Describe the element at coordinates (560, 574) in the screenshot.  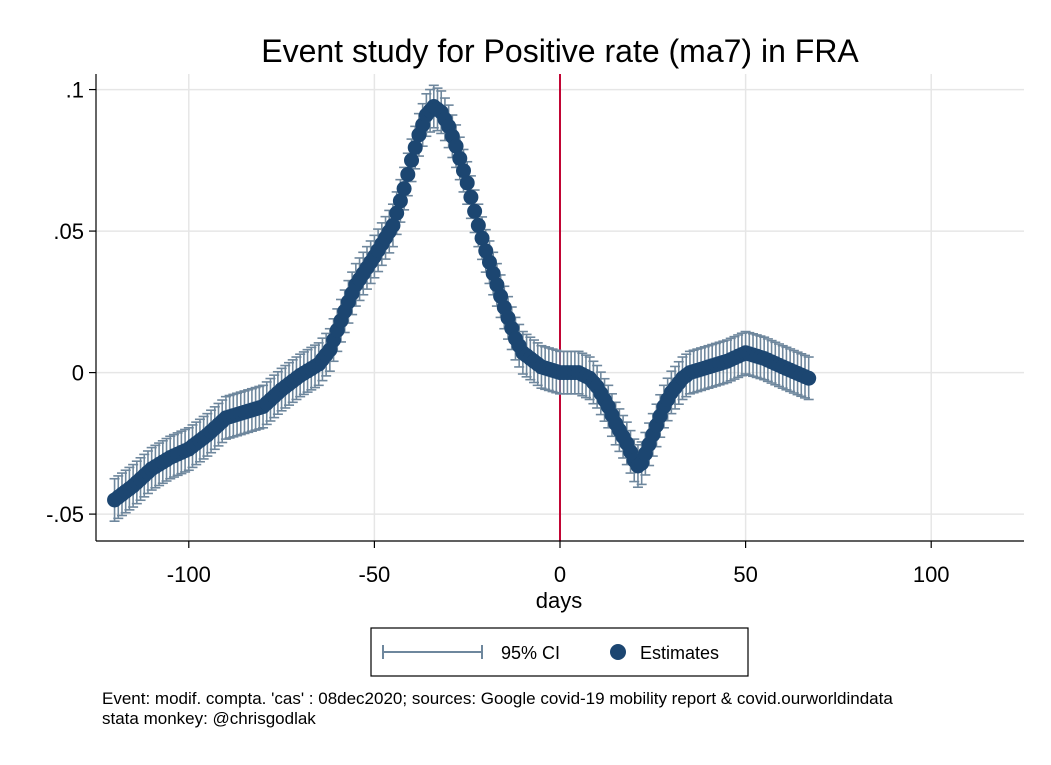
I see `x-tick-label: 0` at that location.